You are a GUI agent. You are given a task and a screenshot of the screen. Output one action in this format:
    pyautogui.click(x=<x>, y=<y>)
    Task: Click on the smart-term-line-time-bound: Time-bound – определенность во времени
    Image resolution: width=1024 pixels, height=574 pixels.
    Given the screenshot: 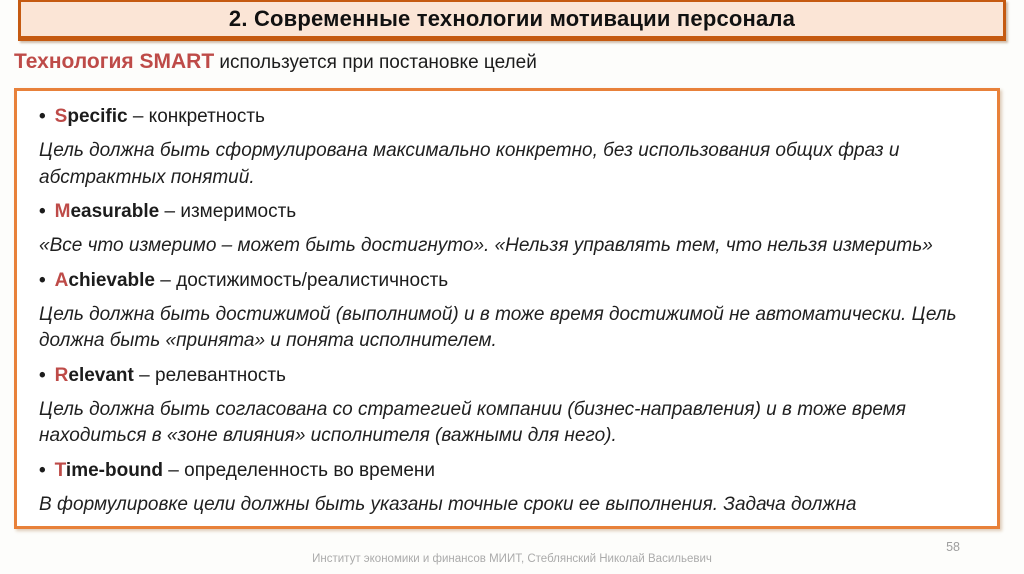 What is the action you would take?
    pyautogui.click(x=507, y=471)
    